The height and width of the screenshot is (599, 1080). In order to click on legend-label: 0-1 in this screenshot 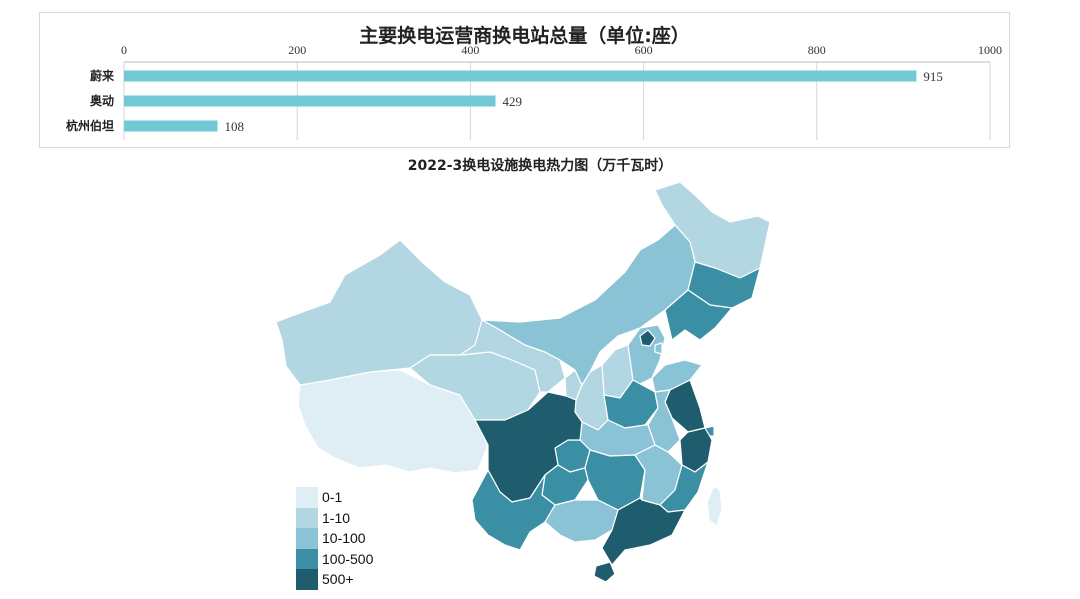, I will do `click(332, 497)`.